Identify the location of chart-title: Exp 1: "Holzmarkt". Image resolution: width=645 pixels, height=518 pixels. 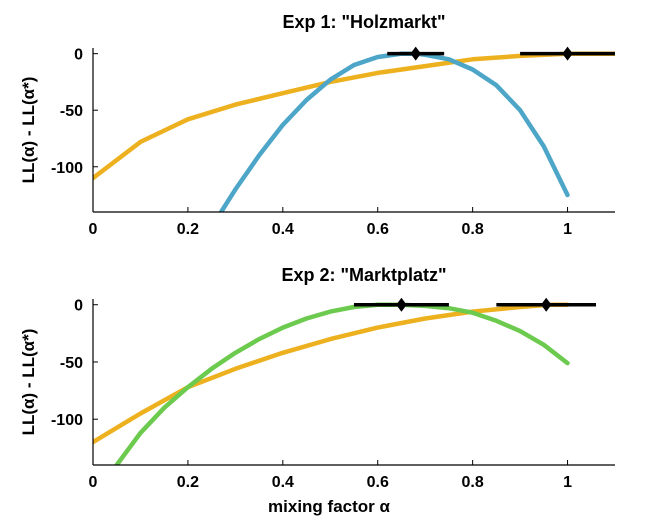
(363, 22).